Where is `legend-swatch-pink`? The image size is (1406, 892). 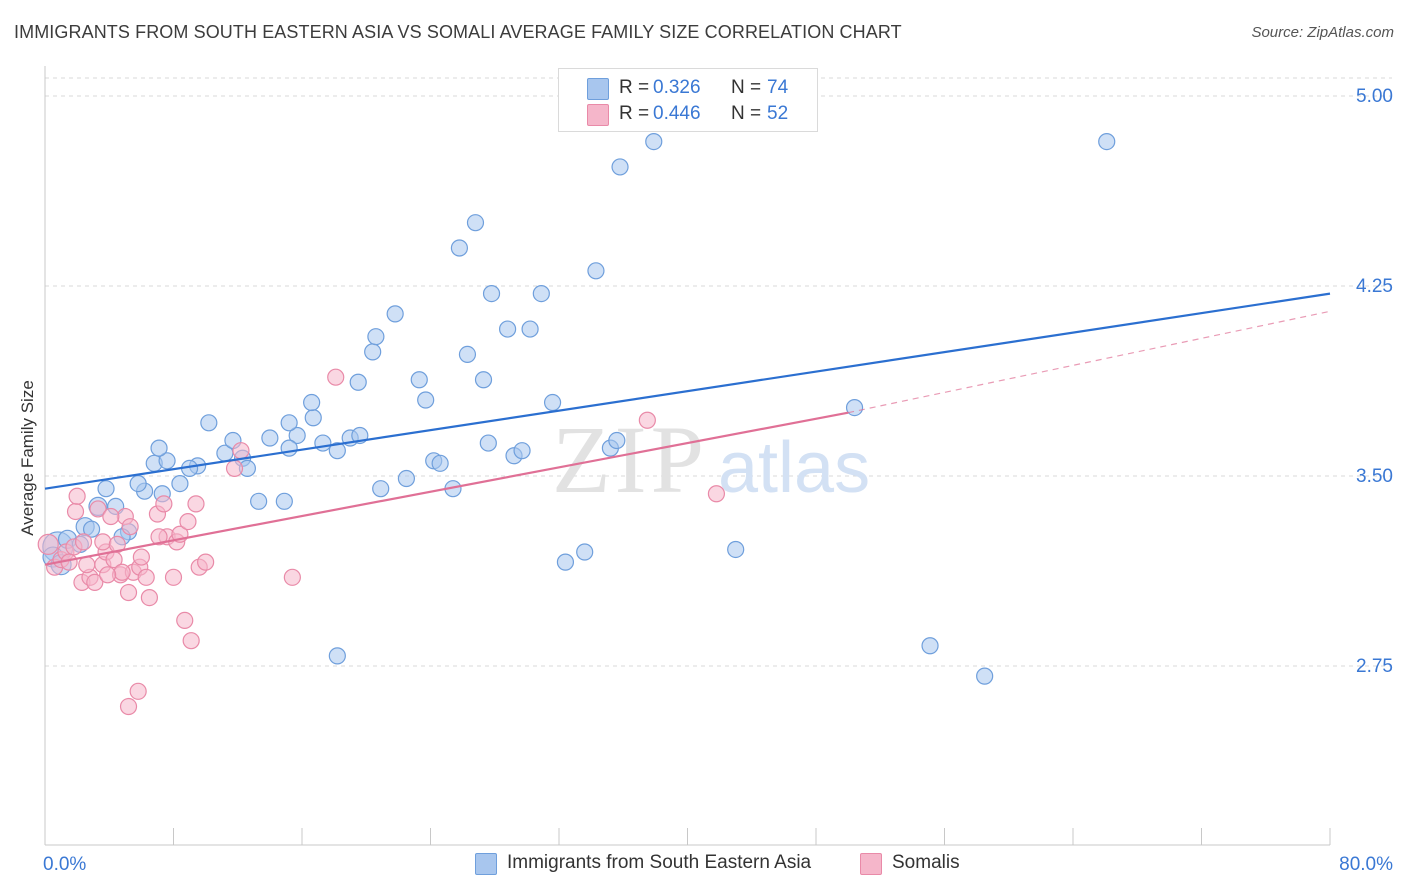 legend-swatch-pink is located at coordinates (598, 115).